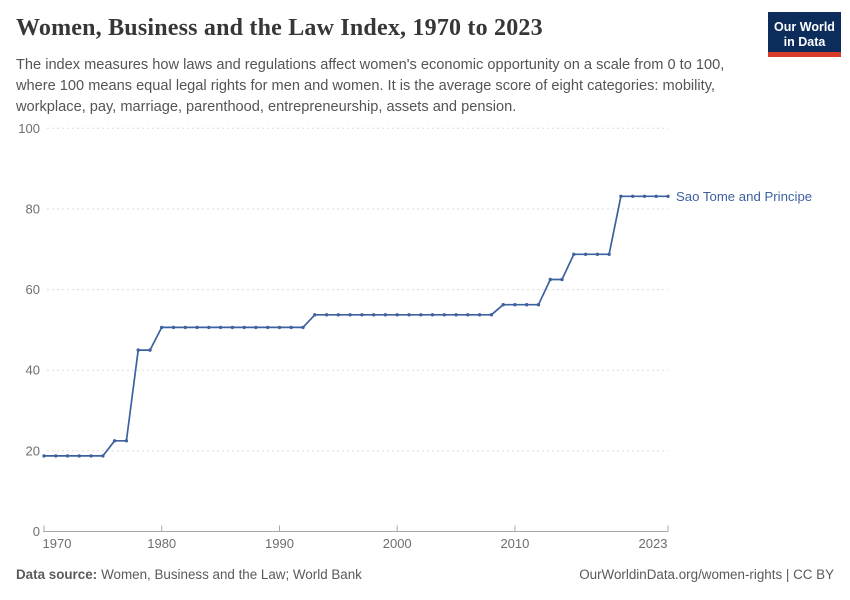 The width and height of the screenshot is (850, 600). I want to click on y-tick-label: 60, so click(33, 289).